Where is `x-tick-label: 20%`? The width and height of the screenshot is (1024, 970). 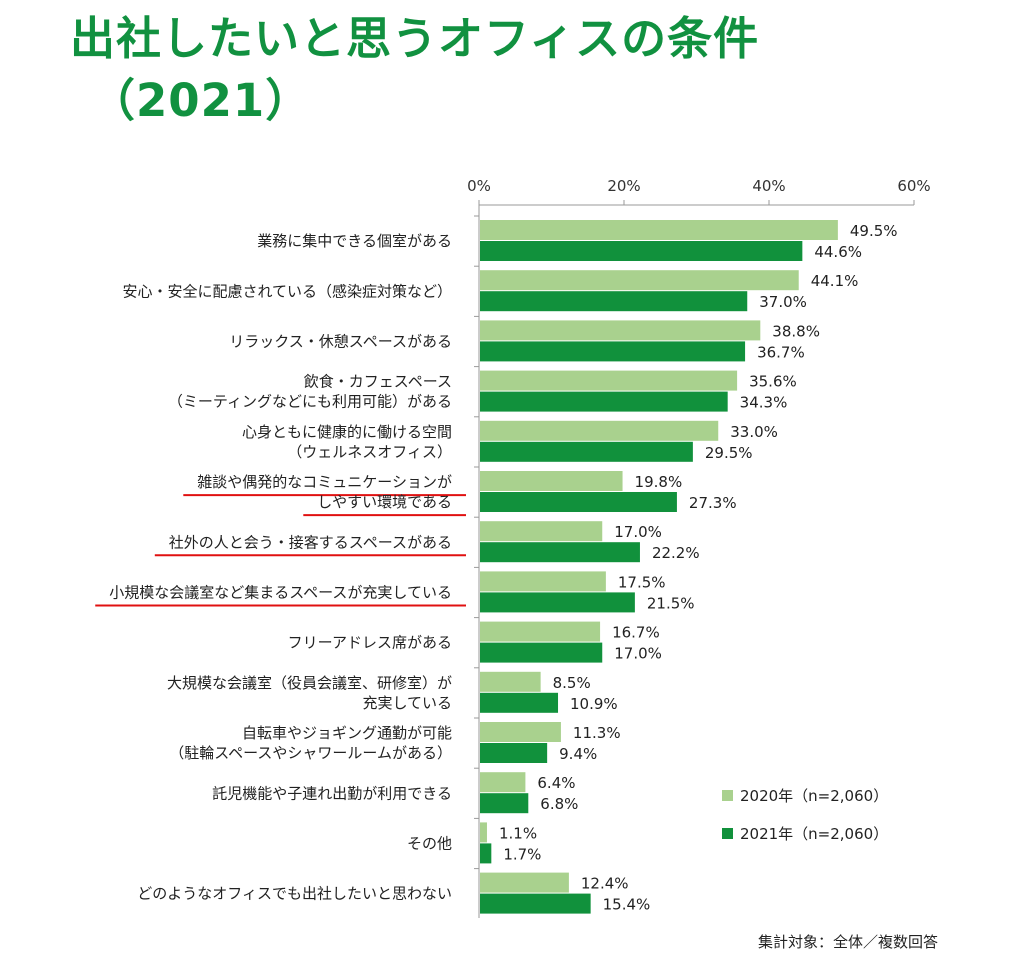
x-tick-label: 20% is located at coordinates (623, 186).